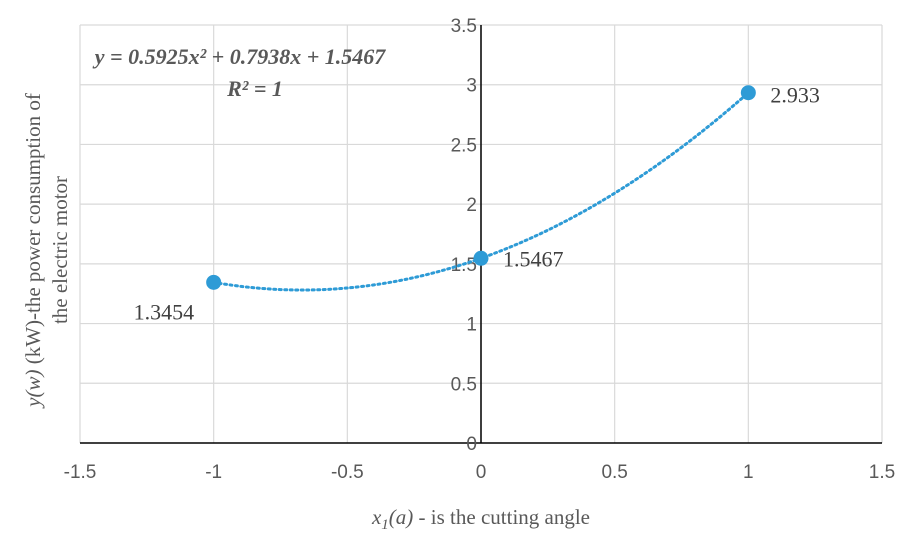 The image size is (900, 534). Describe the element at coordinates (471, 86) in the screenshot. I see `y-tick-label: 3` at that location.